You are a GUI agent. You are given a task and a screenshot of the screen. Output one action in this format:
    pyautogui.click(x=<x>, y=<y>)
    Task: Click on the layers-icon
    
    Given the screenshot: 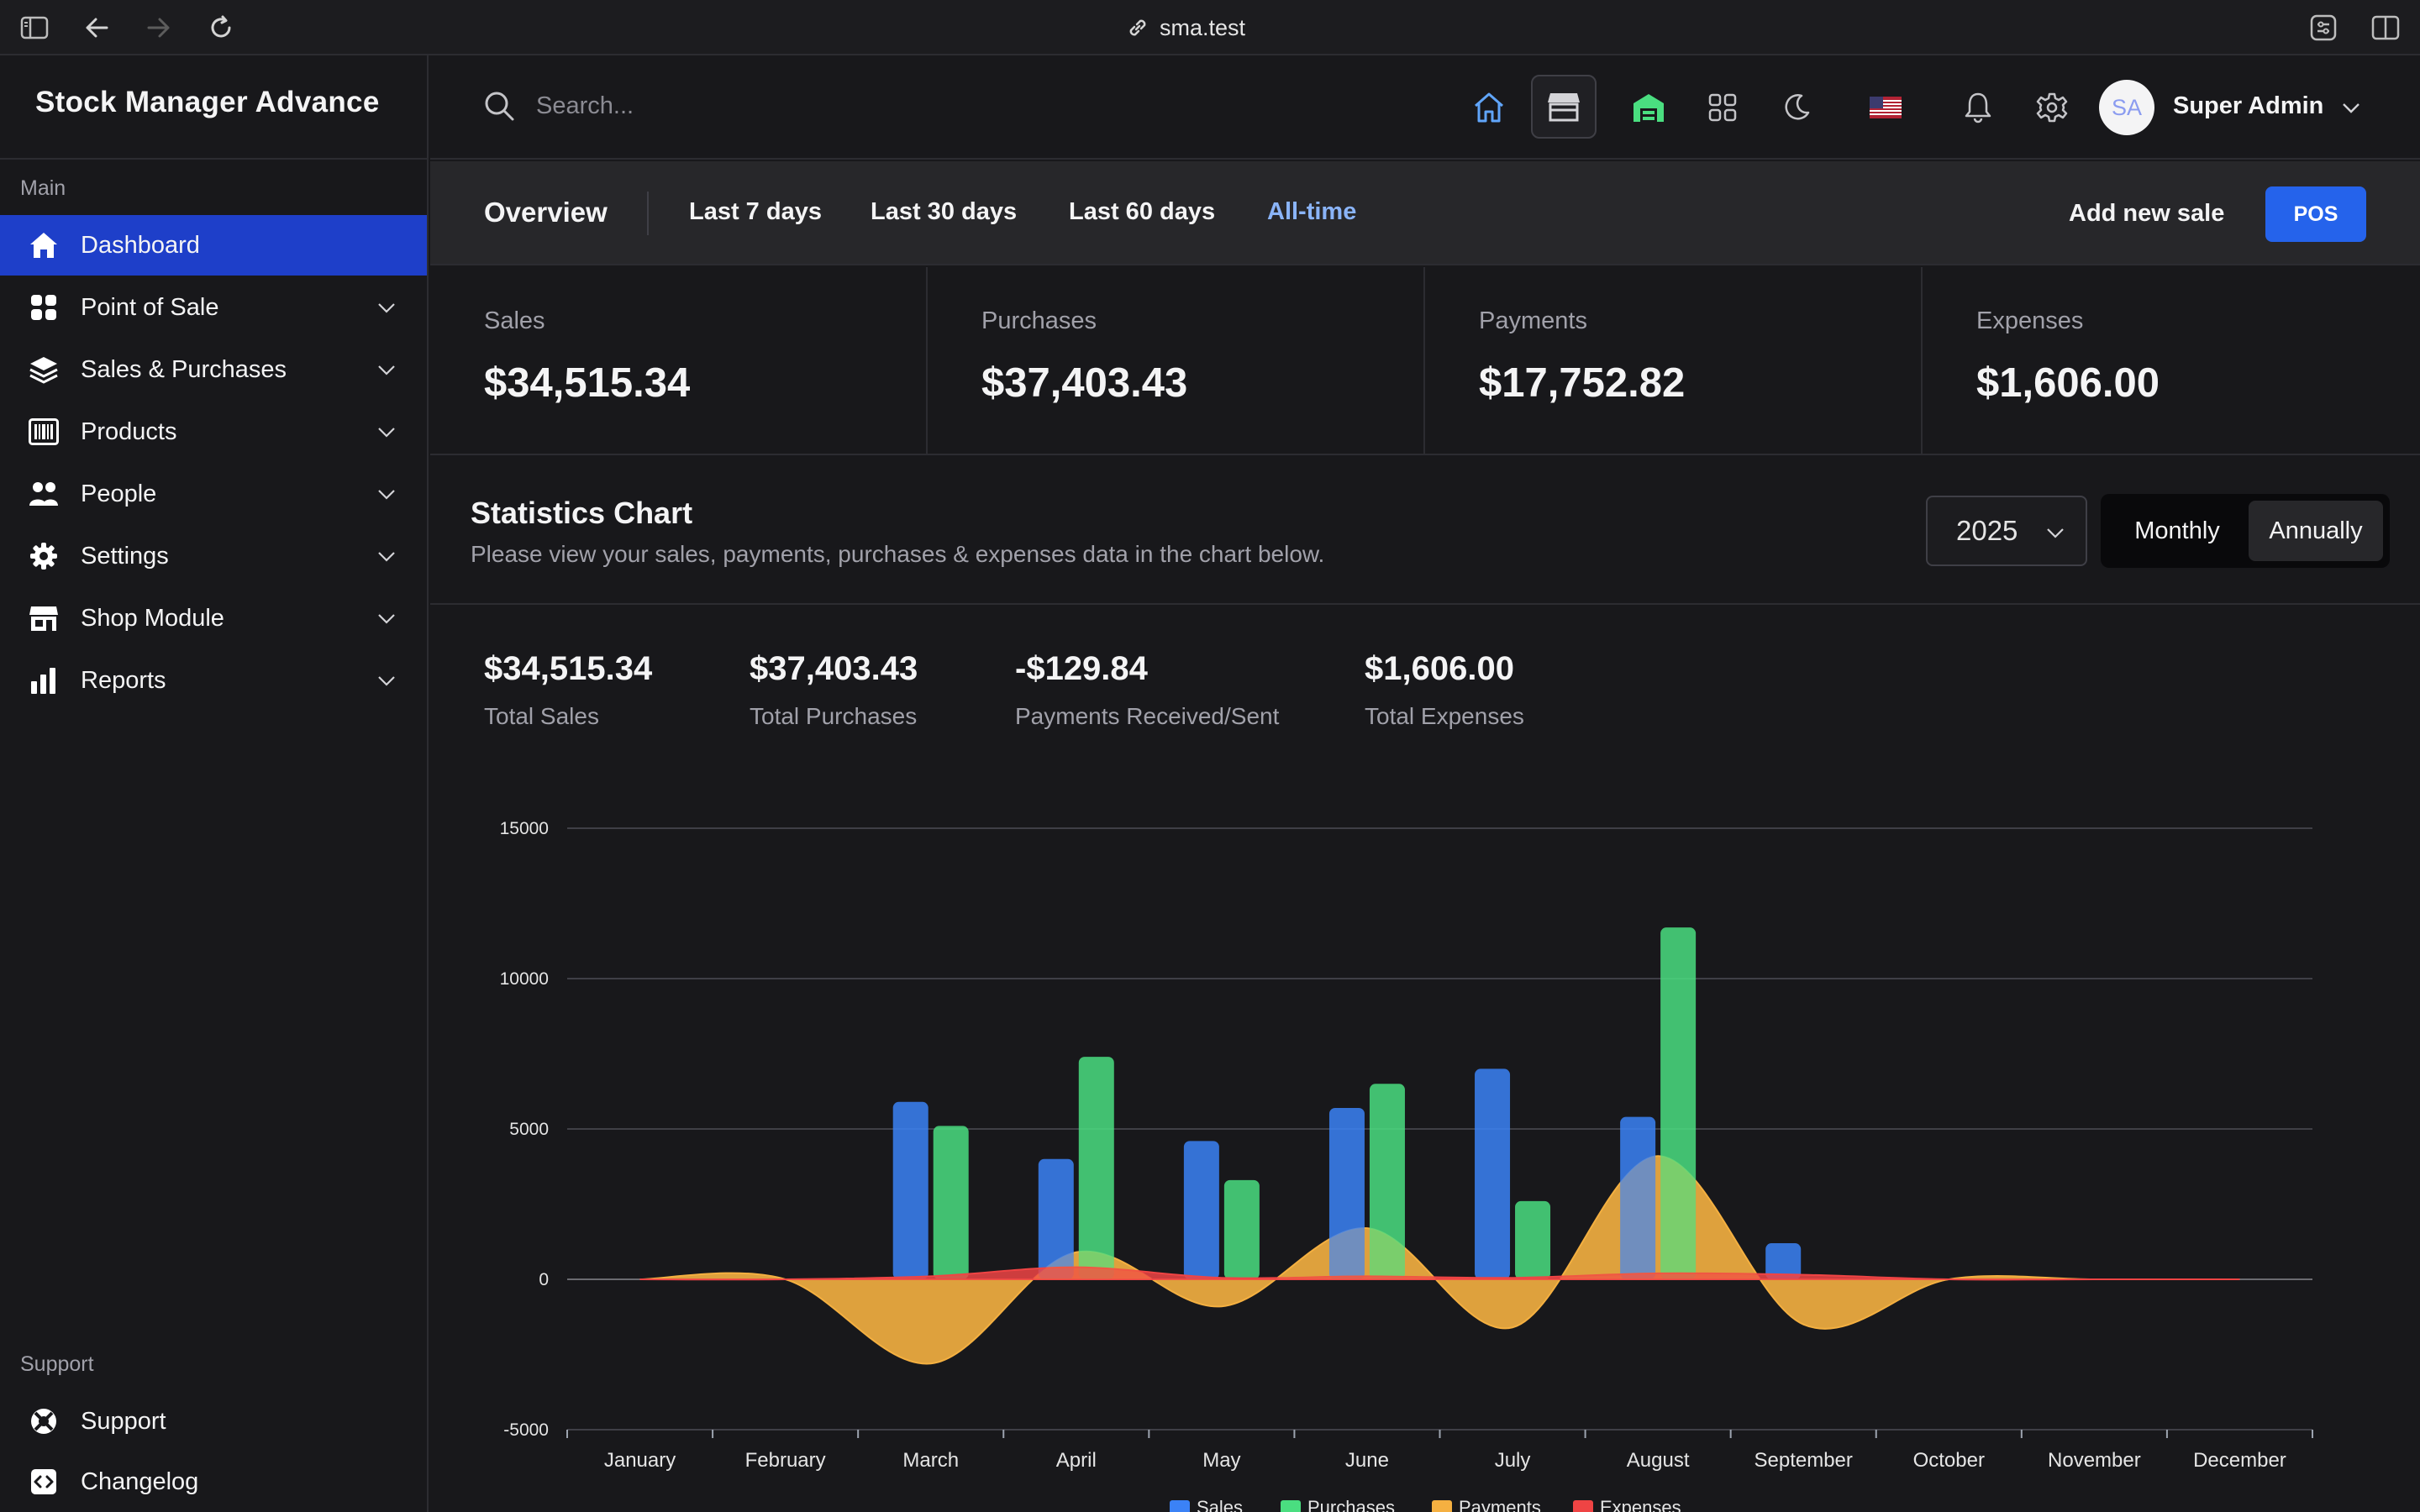 What is the action you would take?
    pyautogui.click(x=43, y=369)
    